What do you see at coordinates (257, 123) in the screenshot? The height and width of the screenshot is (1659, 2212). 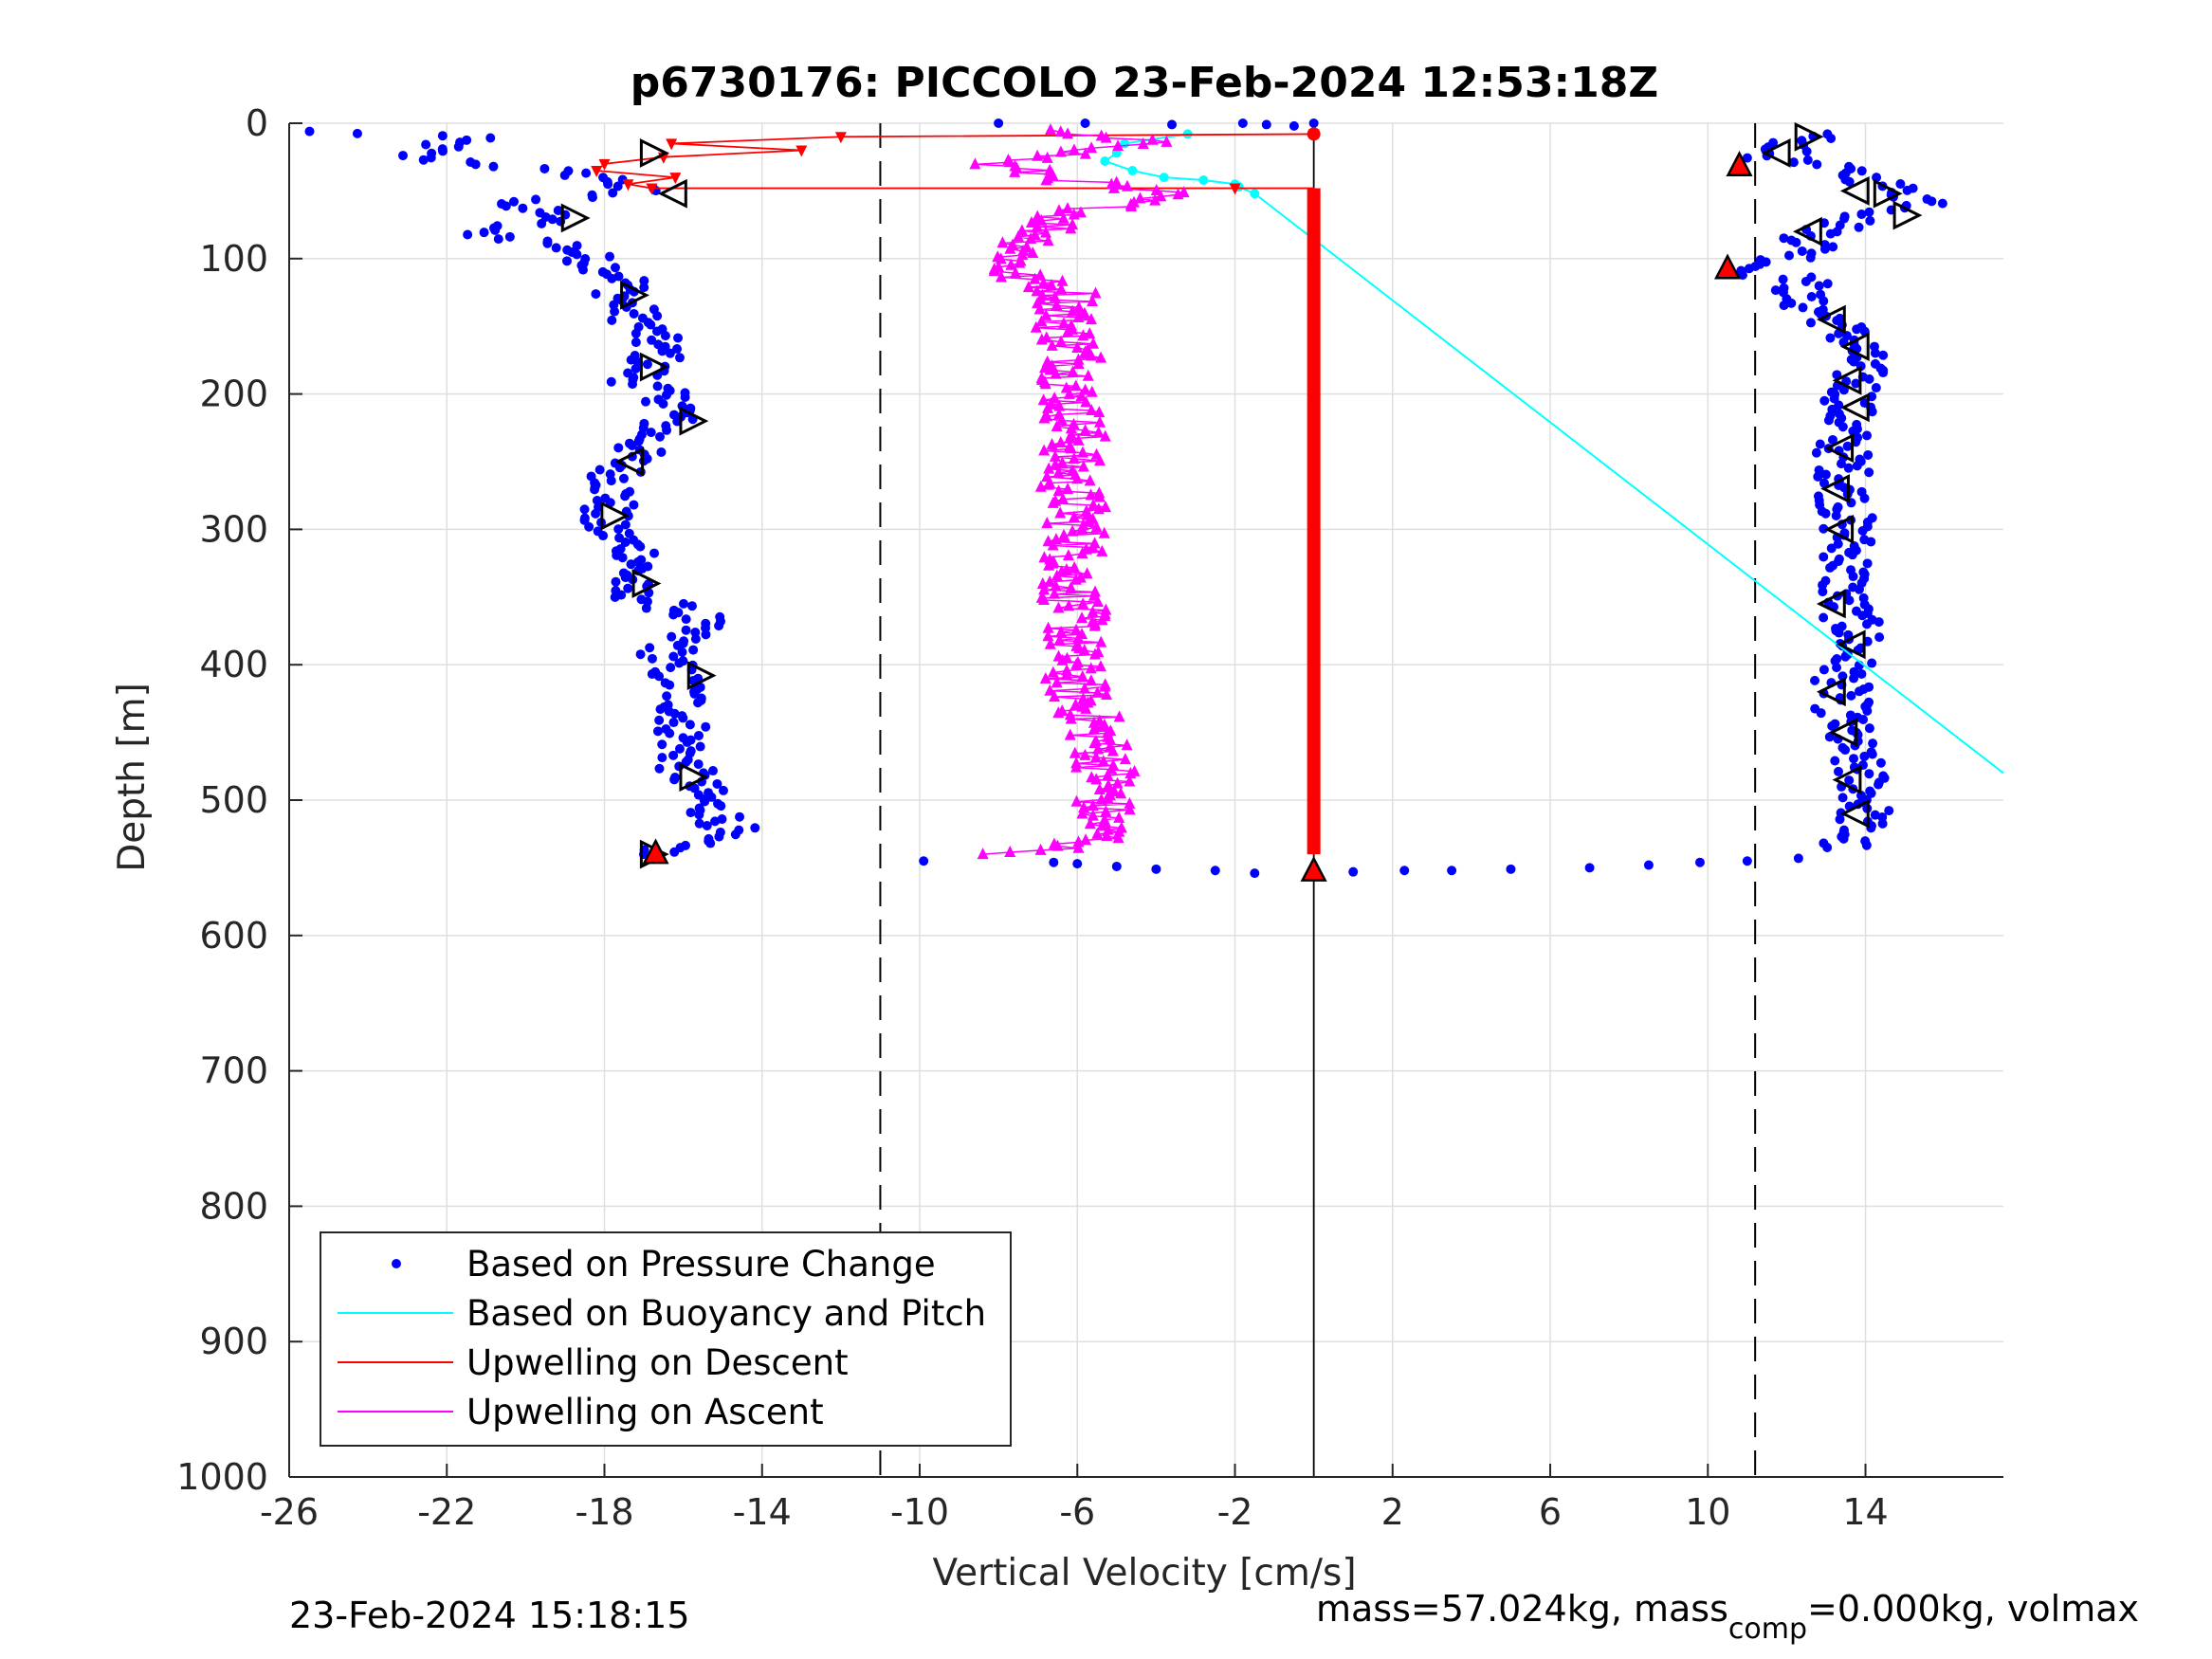 I see `y-tick-label: 0` at bounding box center [257, 123].